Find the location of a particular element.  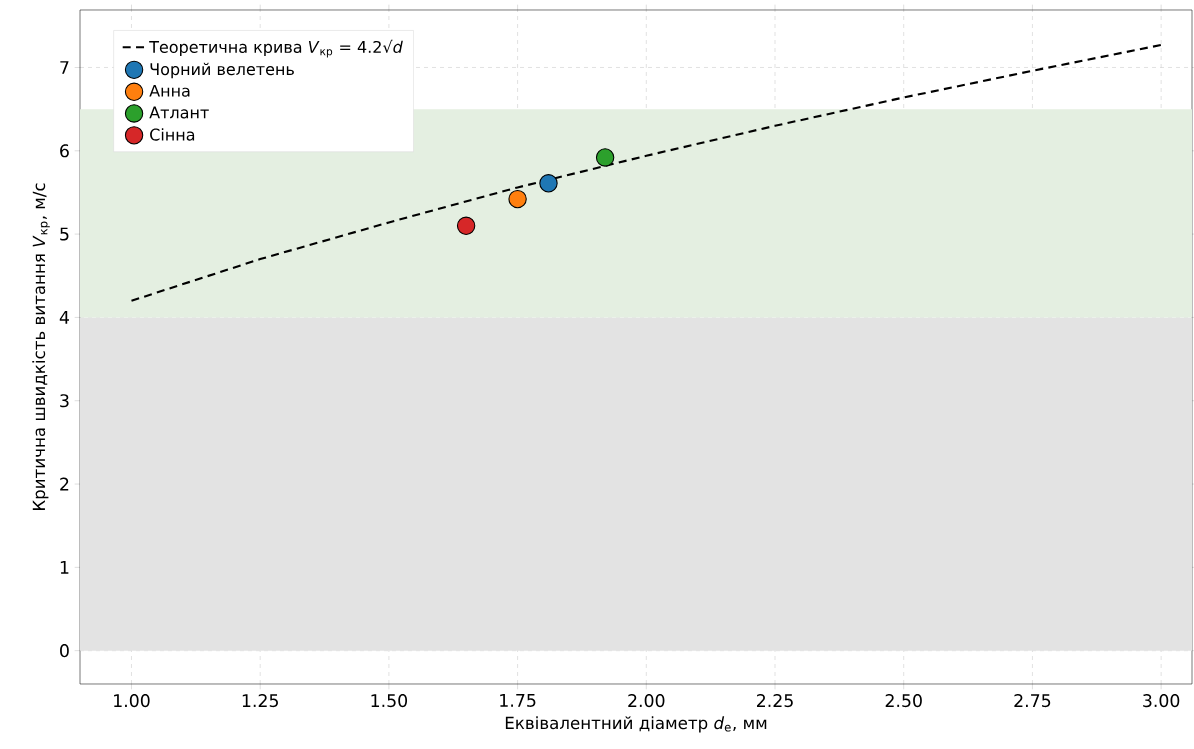

y-tick-label: 6 is located at coordinates (64, 151).